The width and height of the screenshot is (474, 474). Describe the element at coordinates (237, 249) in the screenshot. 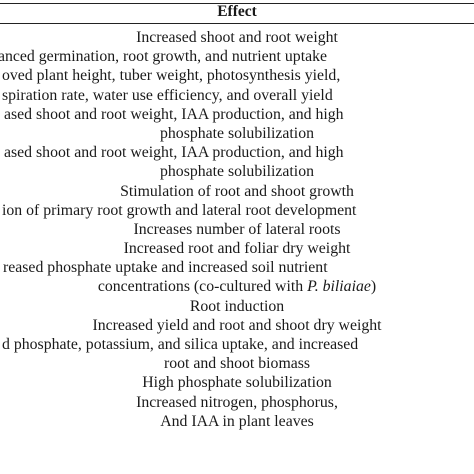

I see `table-row-line: Increased root and foliar dry weight` at that location.